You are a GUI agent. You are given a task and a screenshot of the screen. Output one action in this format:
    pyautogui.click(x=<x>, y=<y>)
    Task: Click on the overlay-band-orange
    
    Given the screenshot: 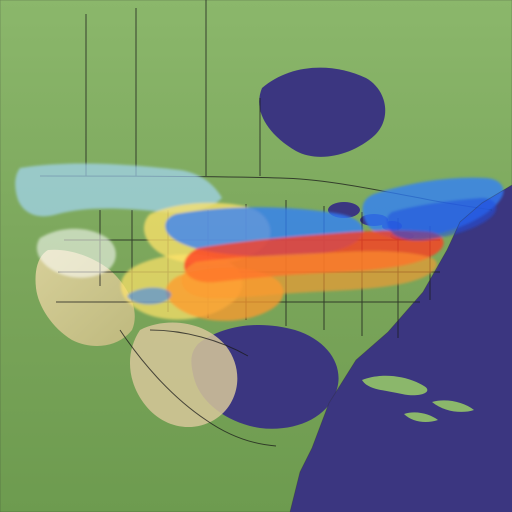 What is the action you would take?
    pyautogui.click(x=309, y=275)
    